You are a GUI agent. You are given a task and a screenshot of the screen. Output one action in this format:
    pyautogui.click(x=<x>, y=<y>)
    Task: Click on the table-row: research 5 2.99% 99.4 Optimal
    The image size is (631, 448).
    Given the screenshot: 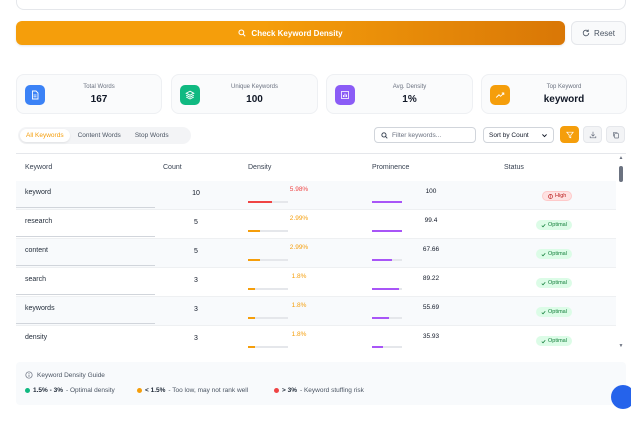 What is the action you would take?
    pyautogui.click(x=316, y=224)
    